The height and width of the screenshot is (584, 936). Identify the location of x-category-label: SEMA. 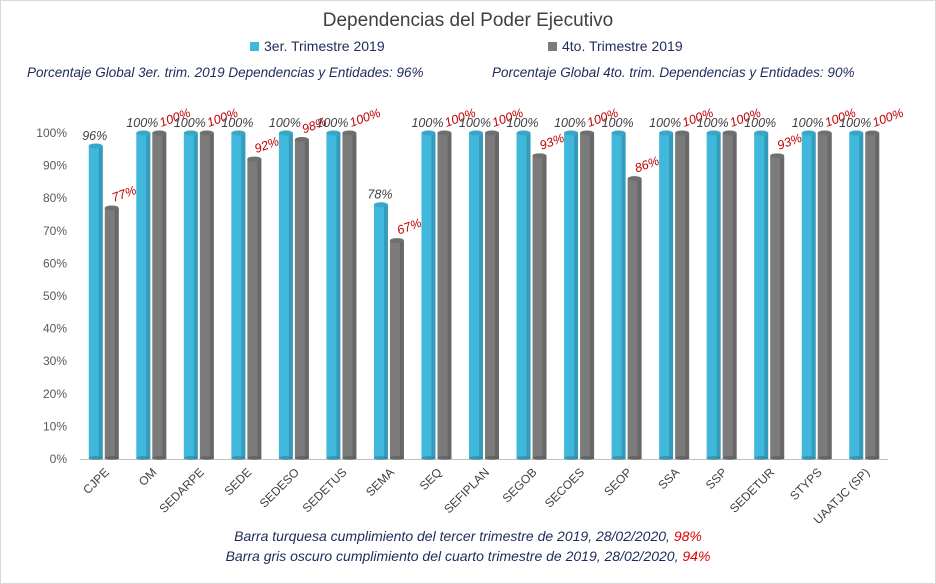
(380, 482).